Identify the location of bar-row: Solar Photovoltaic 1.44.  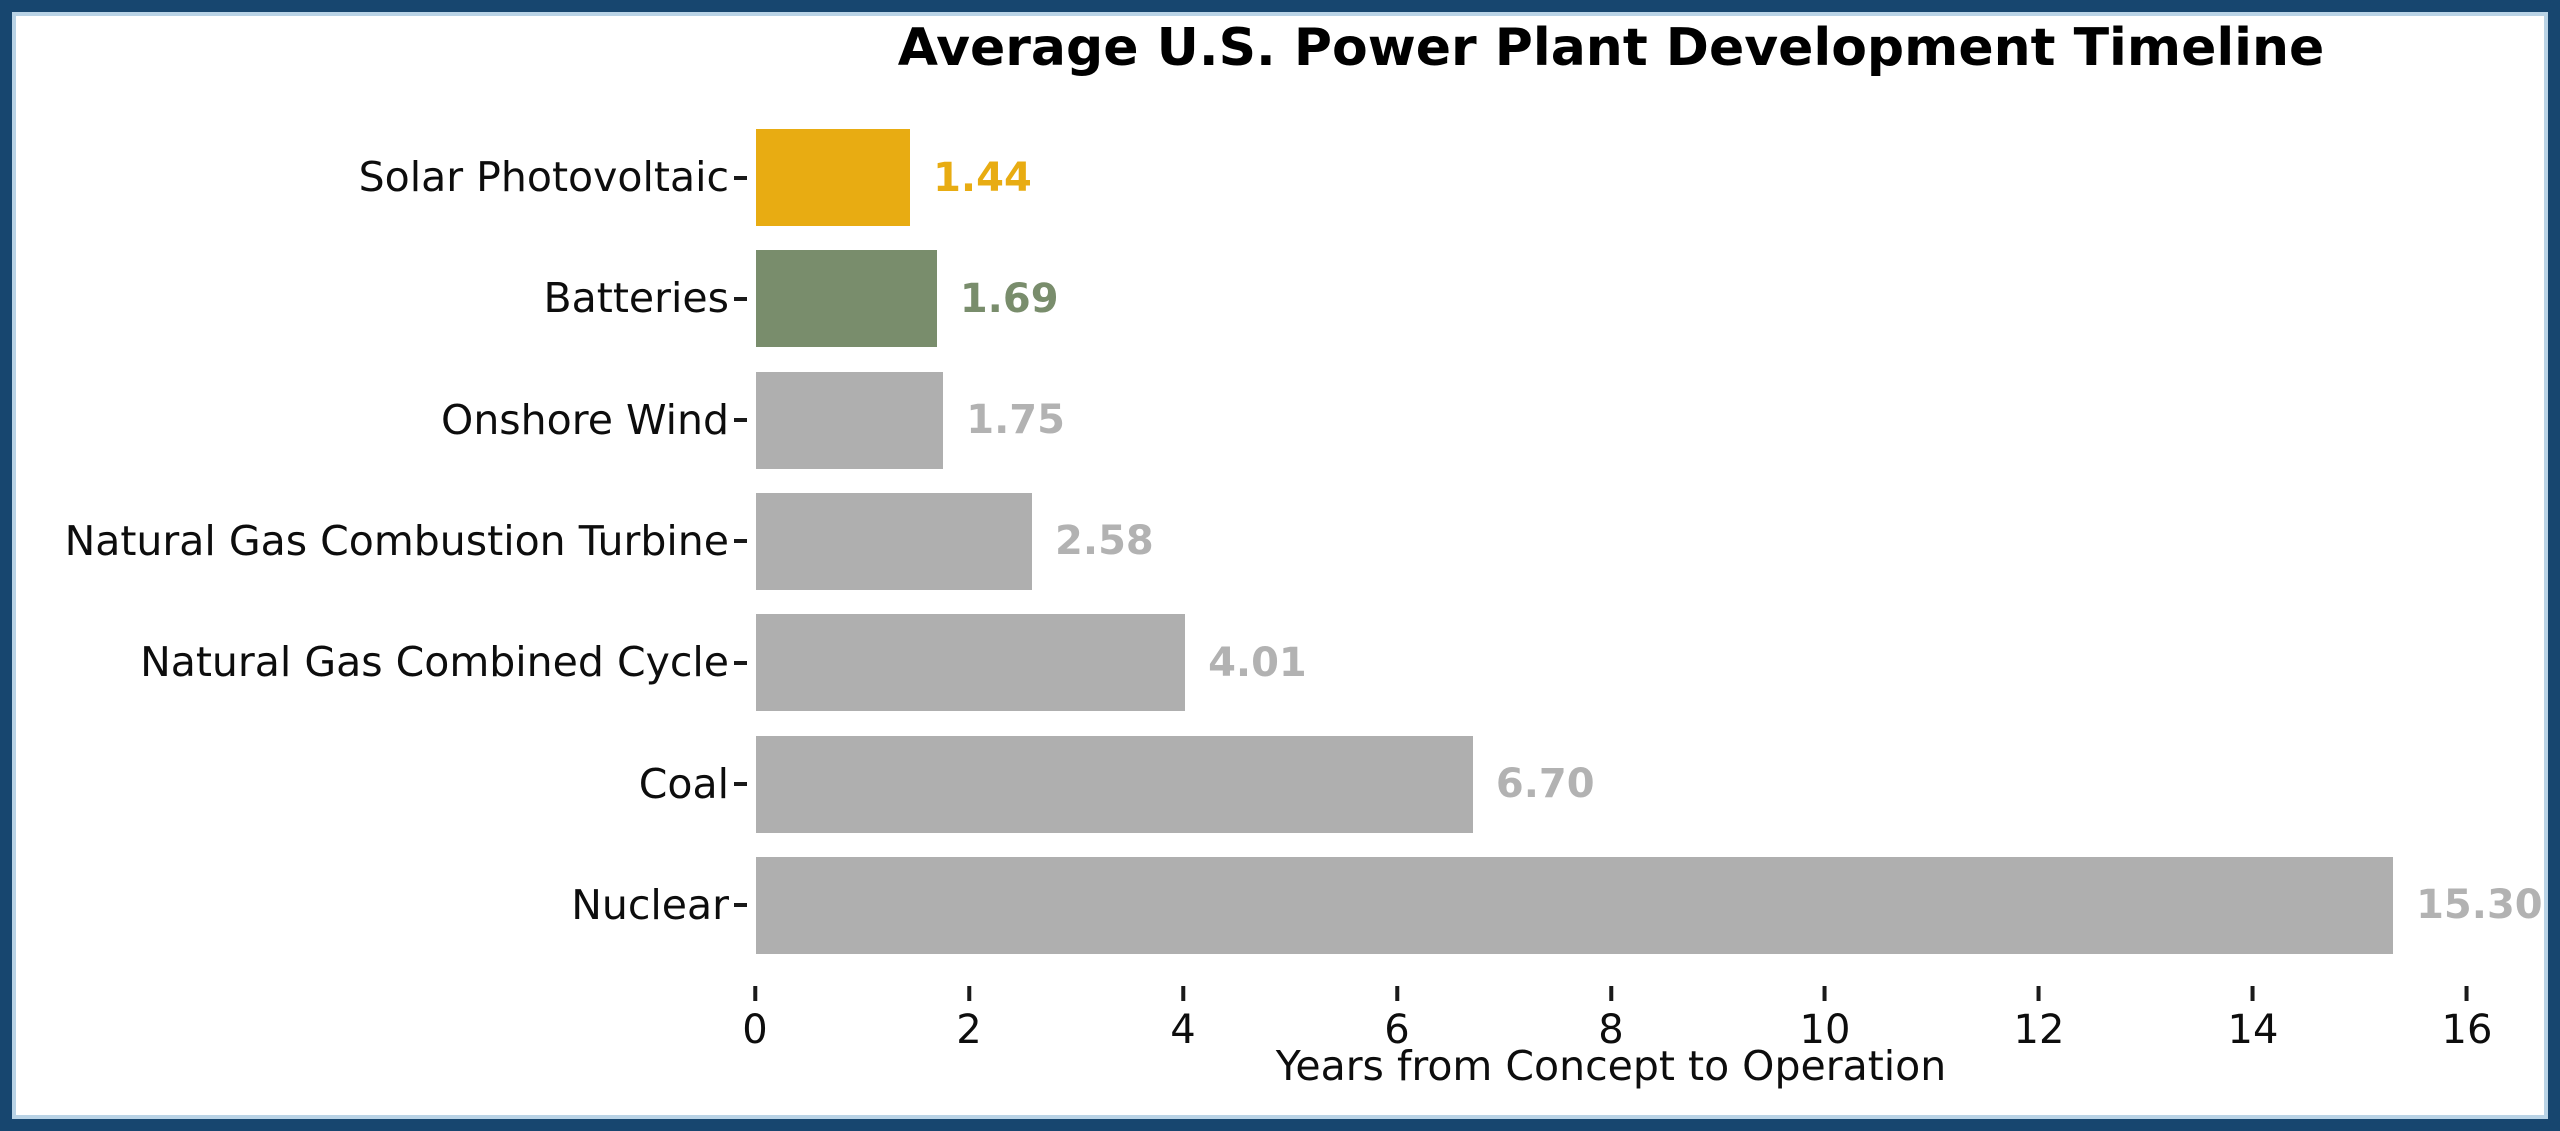
(1280, 177).